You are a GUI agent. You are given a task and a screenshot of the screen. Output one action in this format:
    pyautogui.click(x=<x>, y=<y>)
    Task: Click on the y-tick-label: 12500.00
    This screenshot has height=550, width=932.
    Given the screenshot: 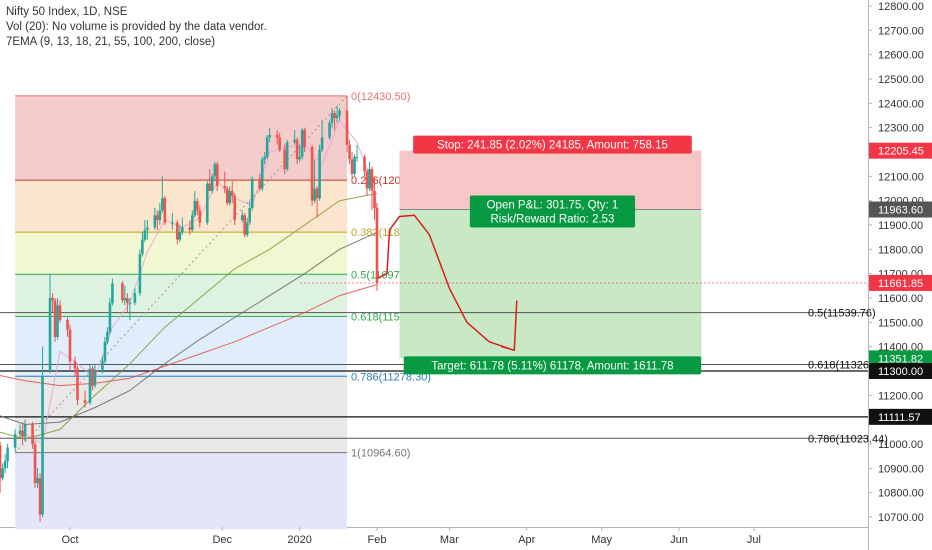 What is the action you would take?
    pyautogui.click(x=901, y=80)
    